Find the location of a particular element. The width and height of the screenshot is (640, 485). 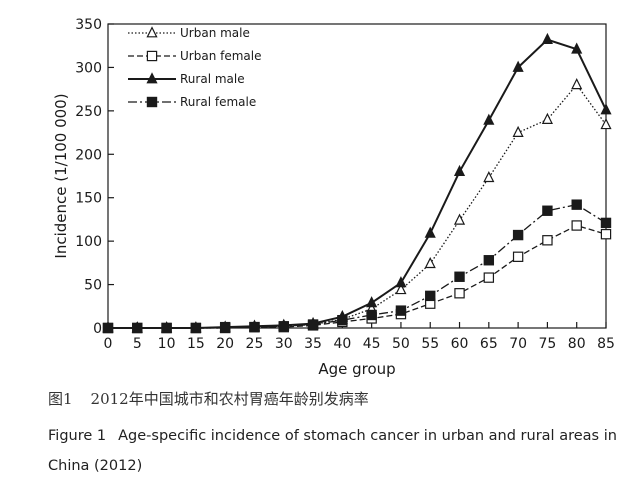

x-tick-label: 15 is located at coordinates (196, 344).